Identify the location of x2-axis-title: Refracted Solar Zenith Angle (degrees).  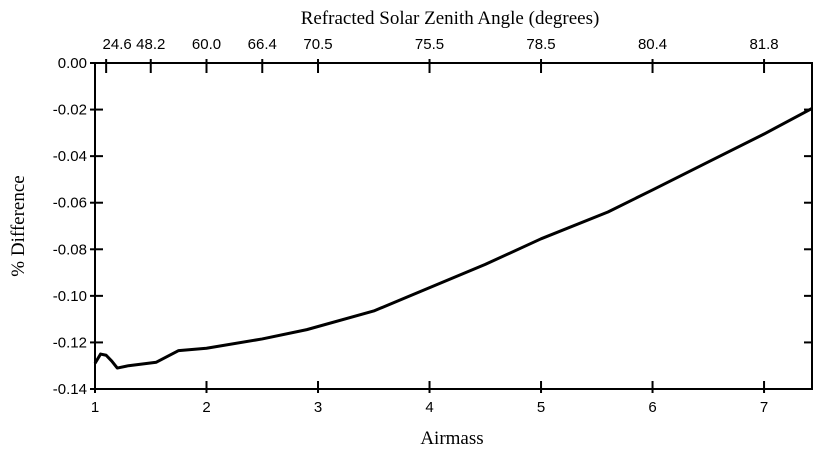
(450, 18).